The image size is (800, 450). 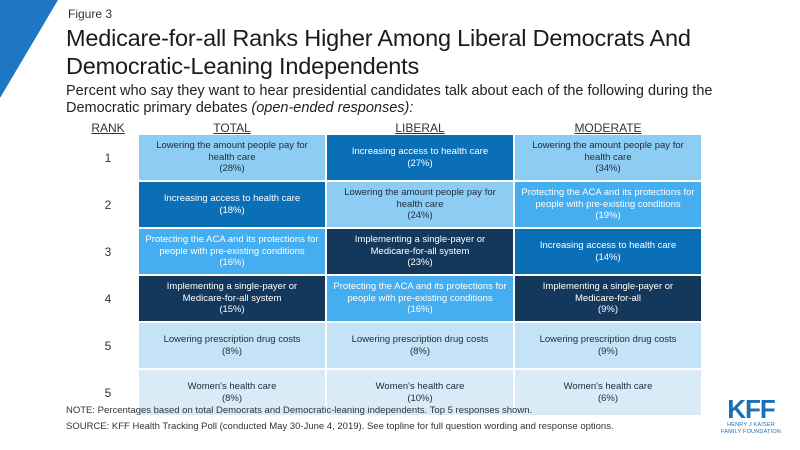 I want to click on column-header-total: TOTAL, so click(x=232, y=128).